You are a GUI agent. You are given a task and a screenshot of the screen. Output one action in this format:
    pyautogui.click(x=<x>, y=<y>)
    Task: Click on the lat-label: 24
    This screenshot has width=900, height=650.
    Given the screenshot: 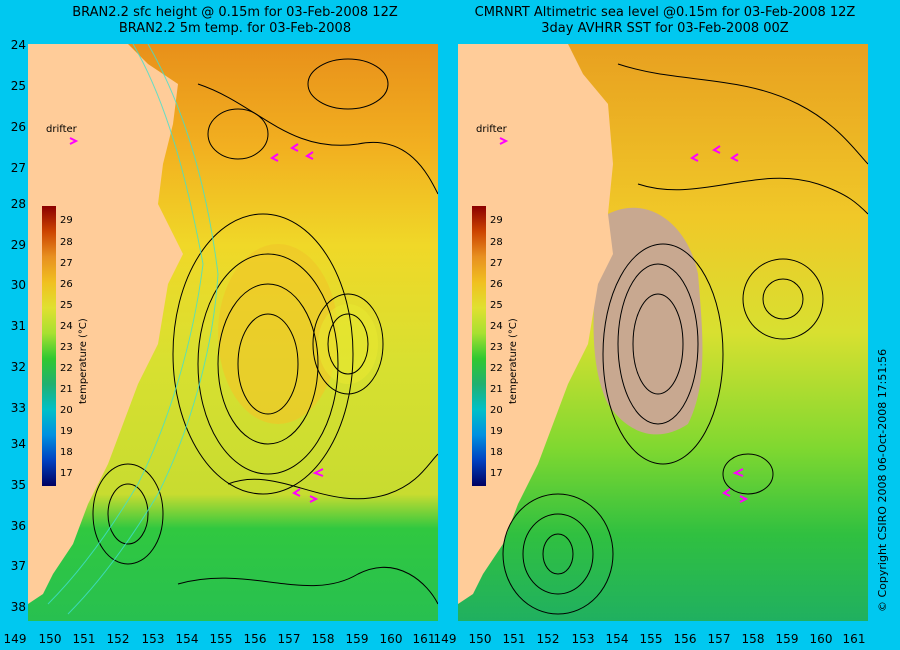 What is the action you would take?
    pyautogui.click(x=18, y=45)
    